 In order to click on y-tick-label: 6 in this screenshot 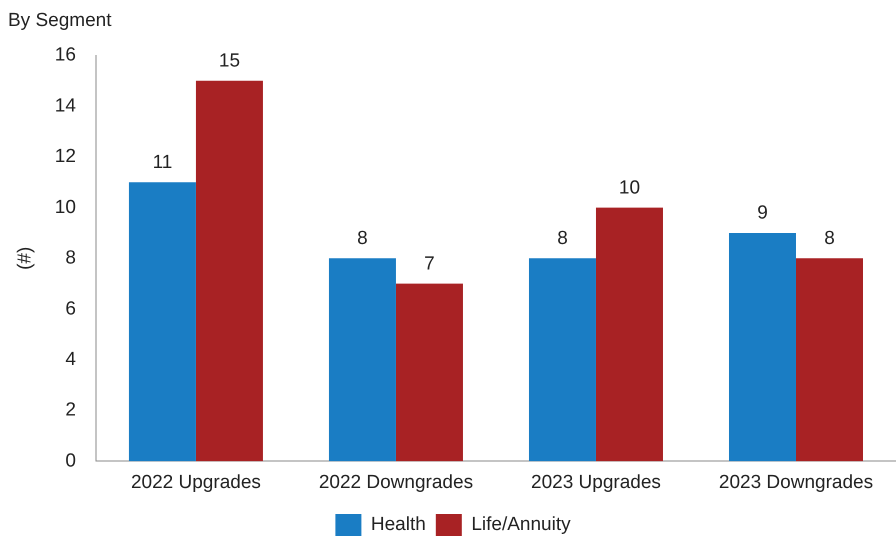, I will do `click(70, 309)`.